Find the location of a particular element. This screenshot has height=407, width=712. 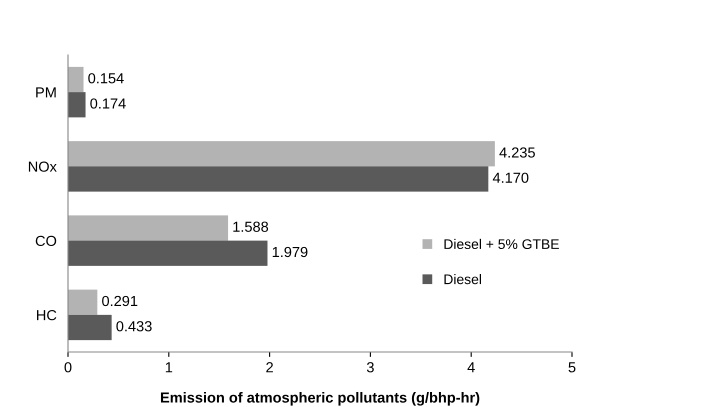

data-label: 0.291 is located at coordinates (120, 301).